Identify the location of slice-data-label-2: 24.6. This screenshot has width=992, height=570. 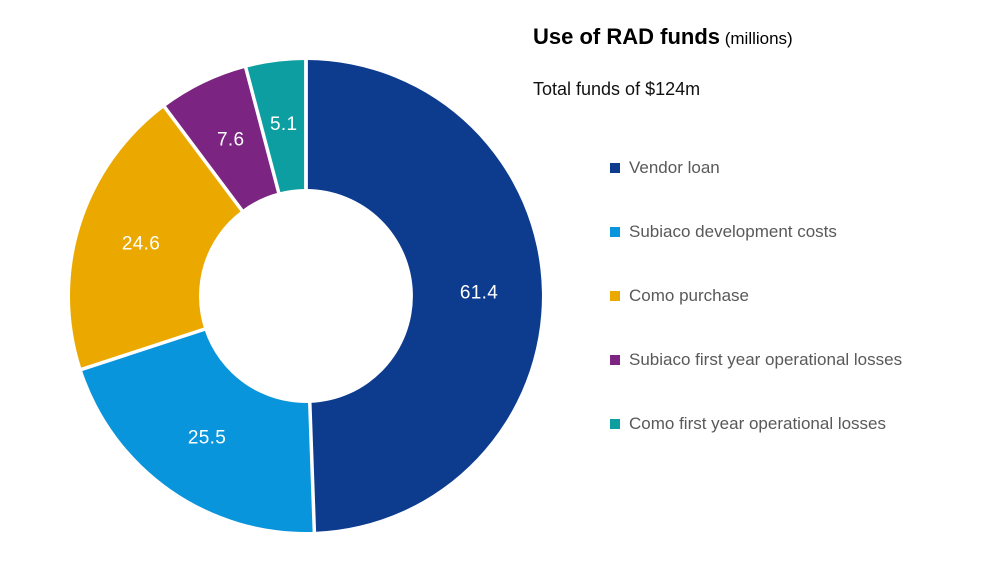
(141, 243).